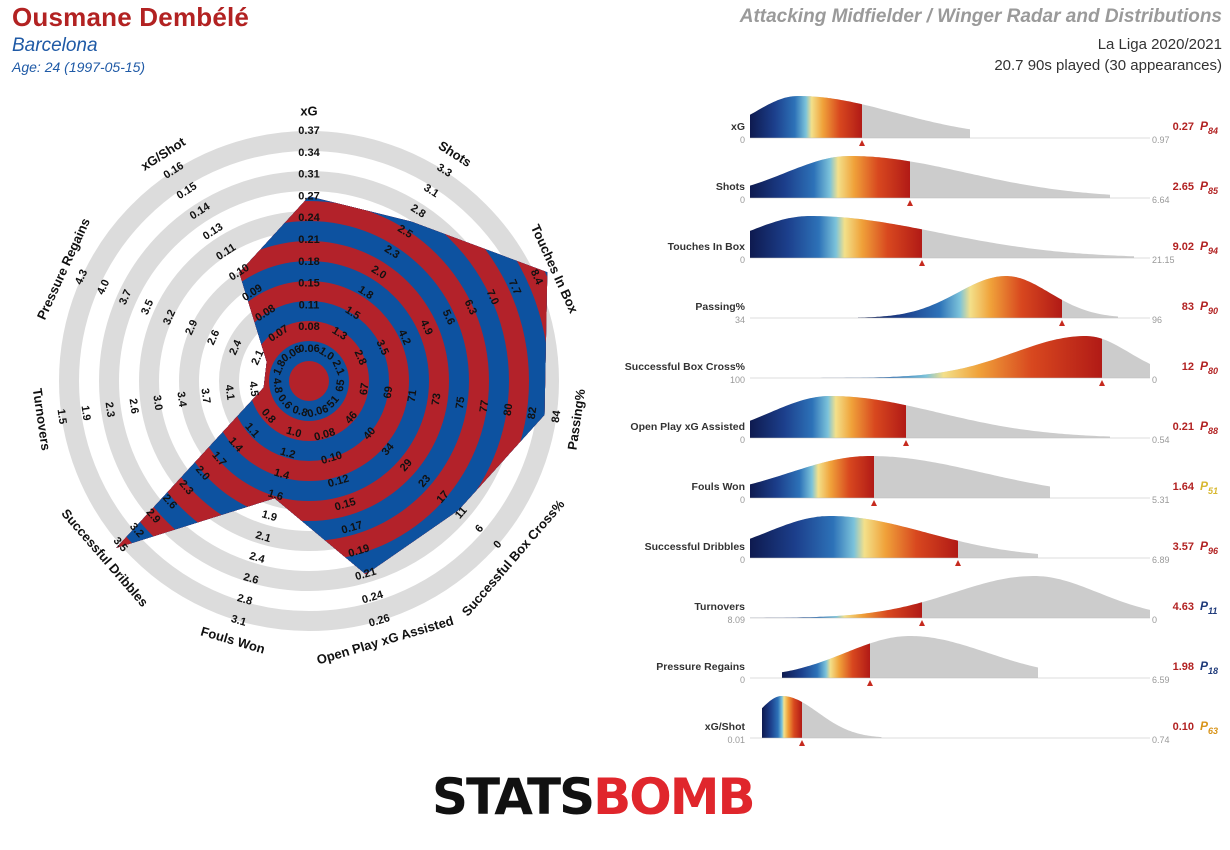 The image size is (1230, 850). I want to click on metric-label: Shots, so click(730, 187).